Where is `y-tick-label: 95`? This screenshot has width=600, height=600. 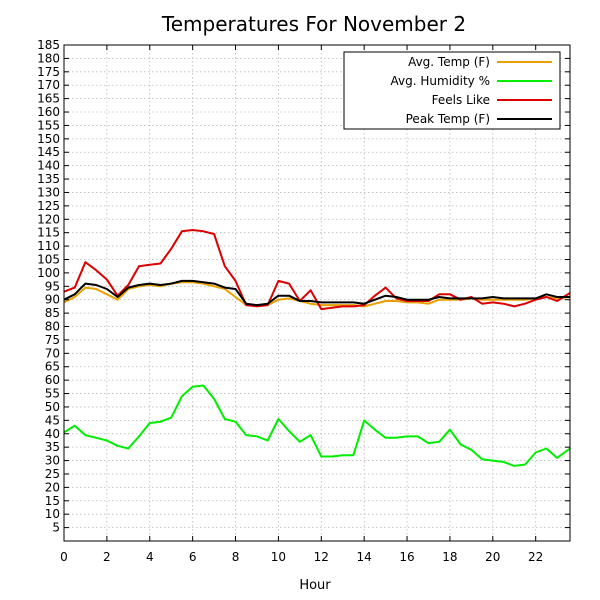
y-tick-label: 95 is located at coordinates (52, 286).